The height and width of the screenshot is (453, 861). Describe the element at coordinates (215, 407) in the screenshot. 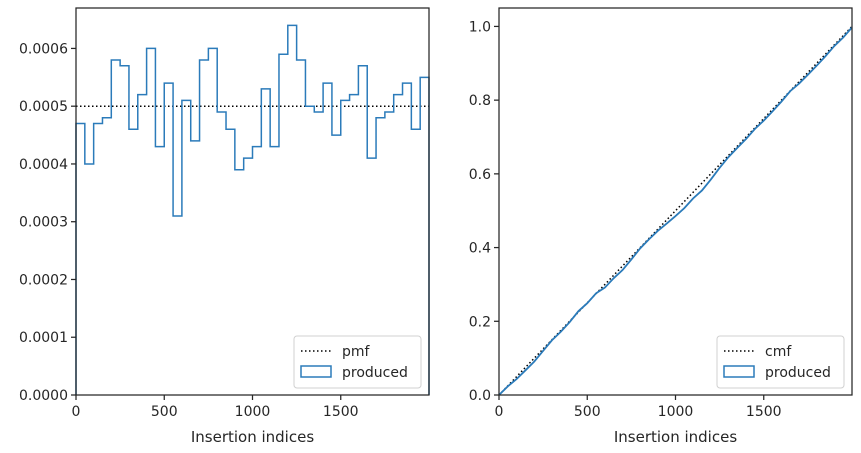

I see `left-x-ticks: 0 500 1000 1500` at that location.